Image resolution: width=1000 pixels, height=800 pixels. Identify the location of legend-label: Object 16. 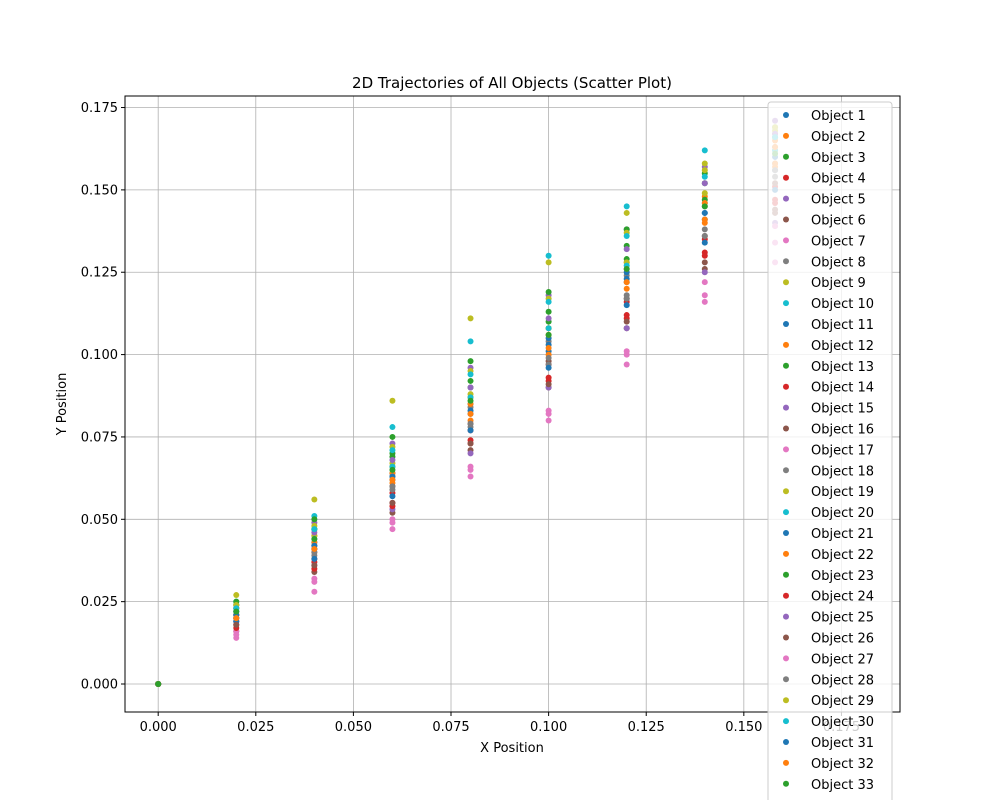
(842, 430).